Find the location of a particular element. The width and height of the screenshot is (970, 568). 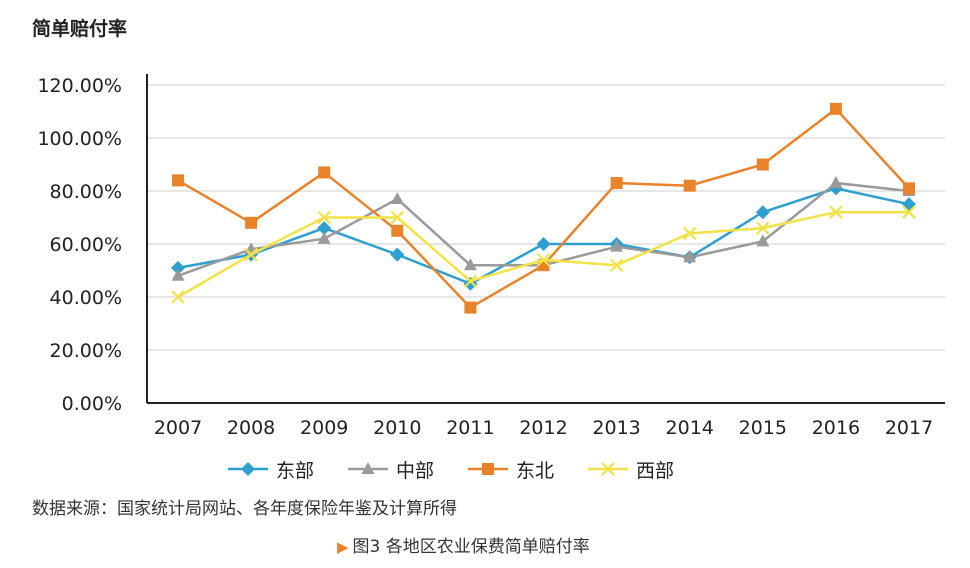

y-tick-label: 120.00% is located at coordinates (79, 86).